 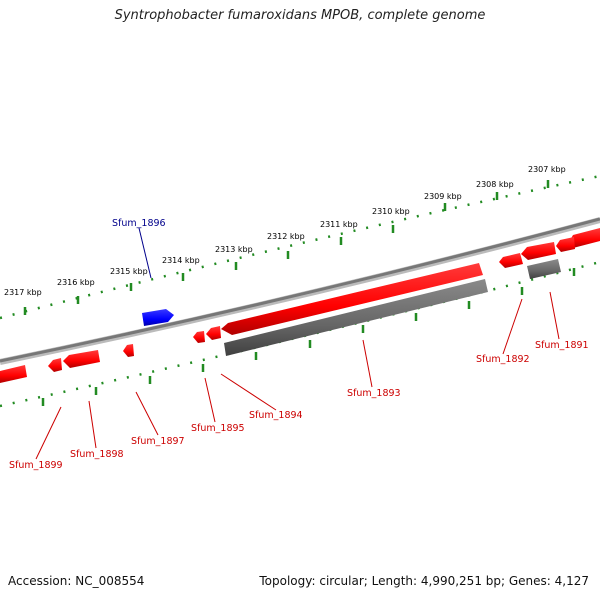 I want to click on scale-label: 2310 kbp, so click(x=391, y=211).